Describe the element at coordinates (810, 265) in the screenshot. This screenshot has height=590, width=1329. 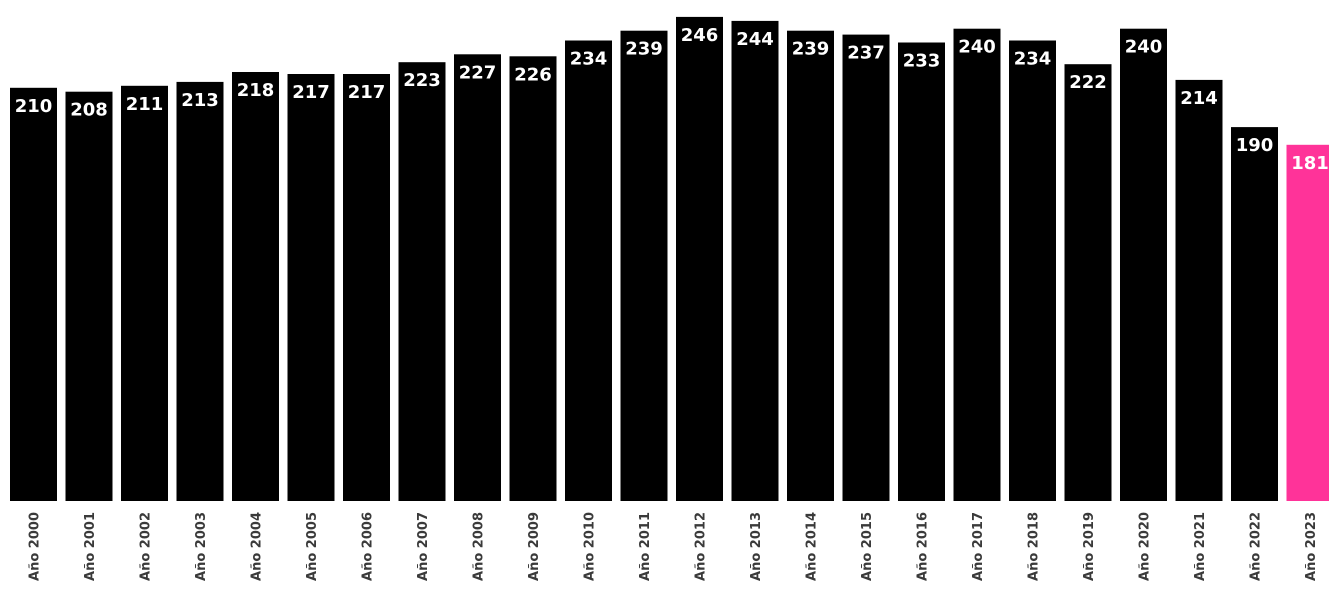
I see `bar-año-2014` at that location.